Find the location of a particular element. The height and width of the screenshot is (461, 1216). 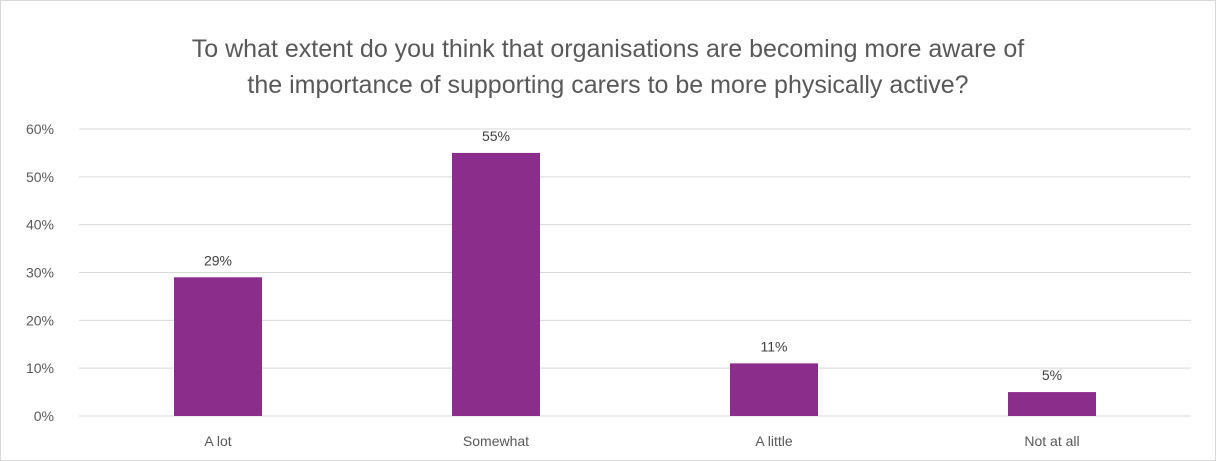

y-tick-label: 0% is located at coordinates (44, 416).